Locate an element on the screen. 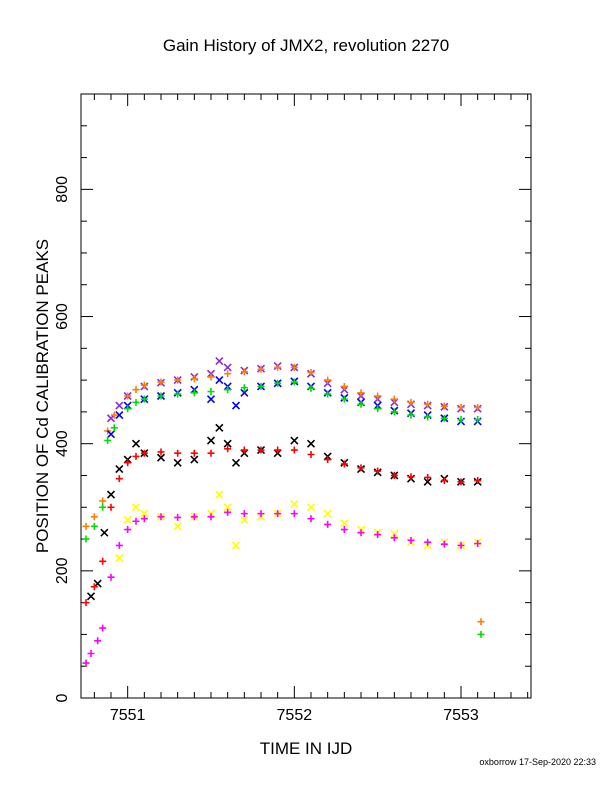  x-tick-label: 7552 is located at coordinates (295, 715).